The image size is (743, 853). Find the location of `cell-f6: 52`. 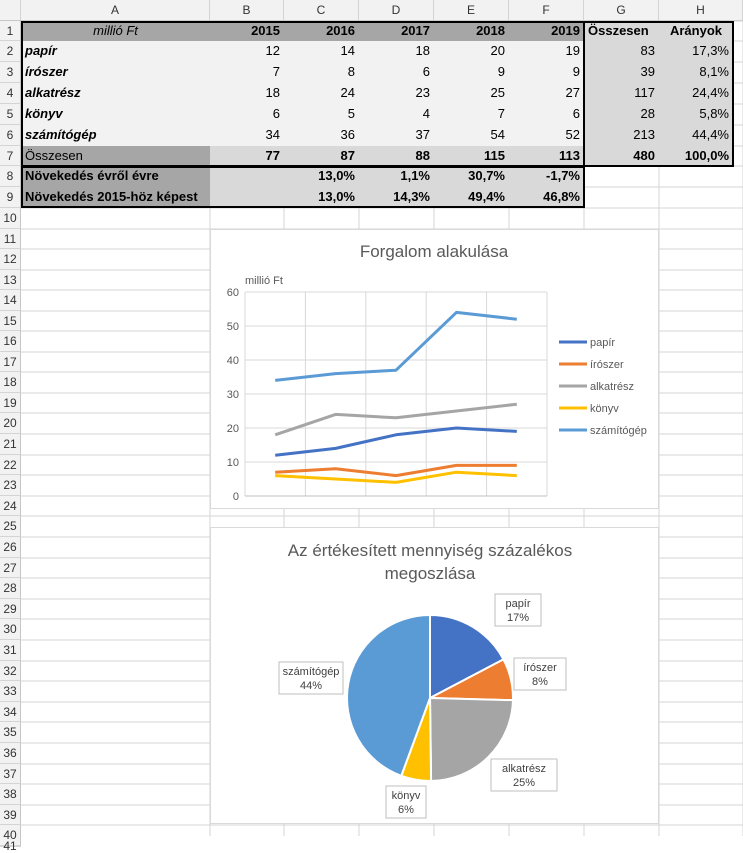

cell-f6: 52 is located at coordinates (572, 134).